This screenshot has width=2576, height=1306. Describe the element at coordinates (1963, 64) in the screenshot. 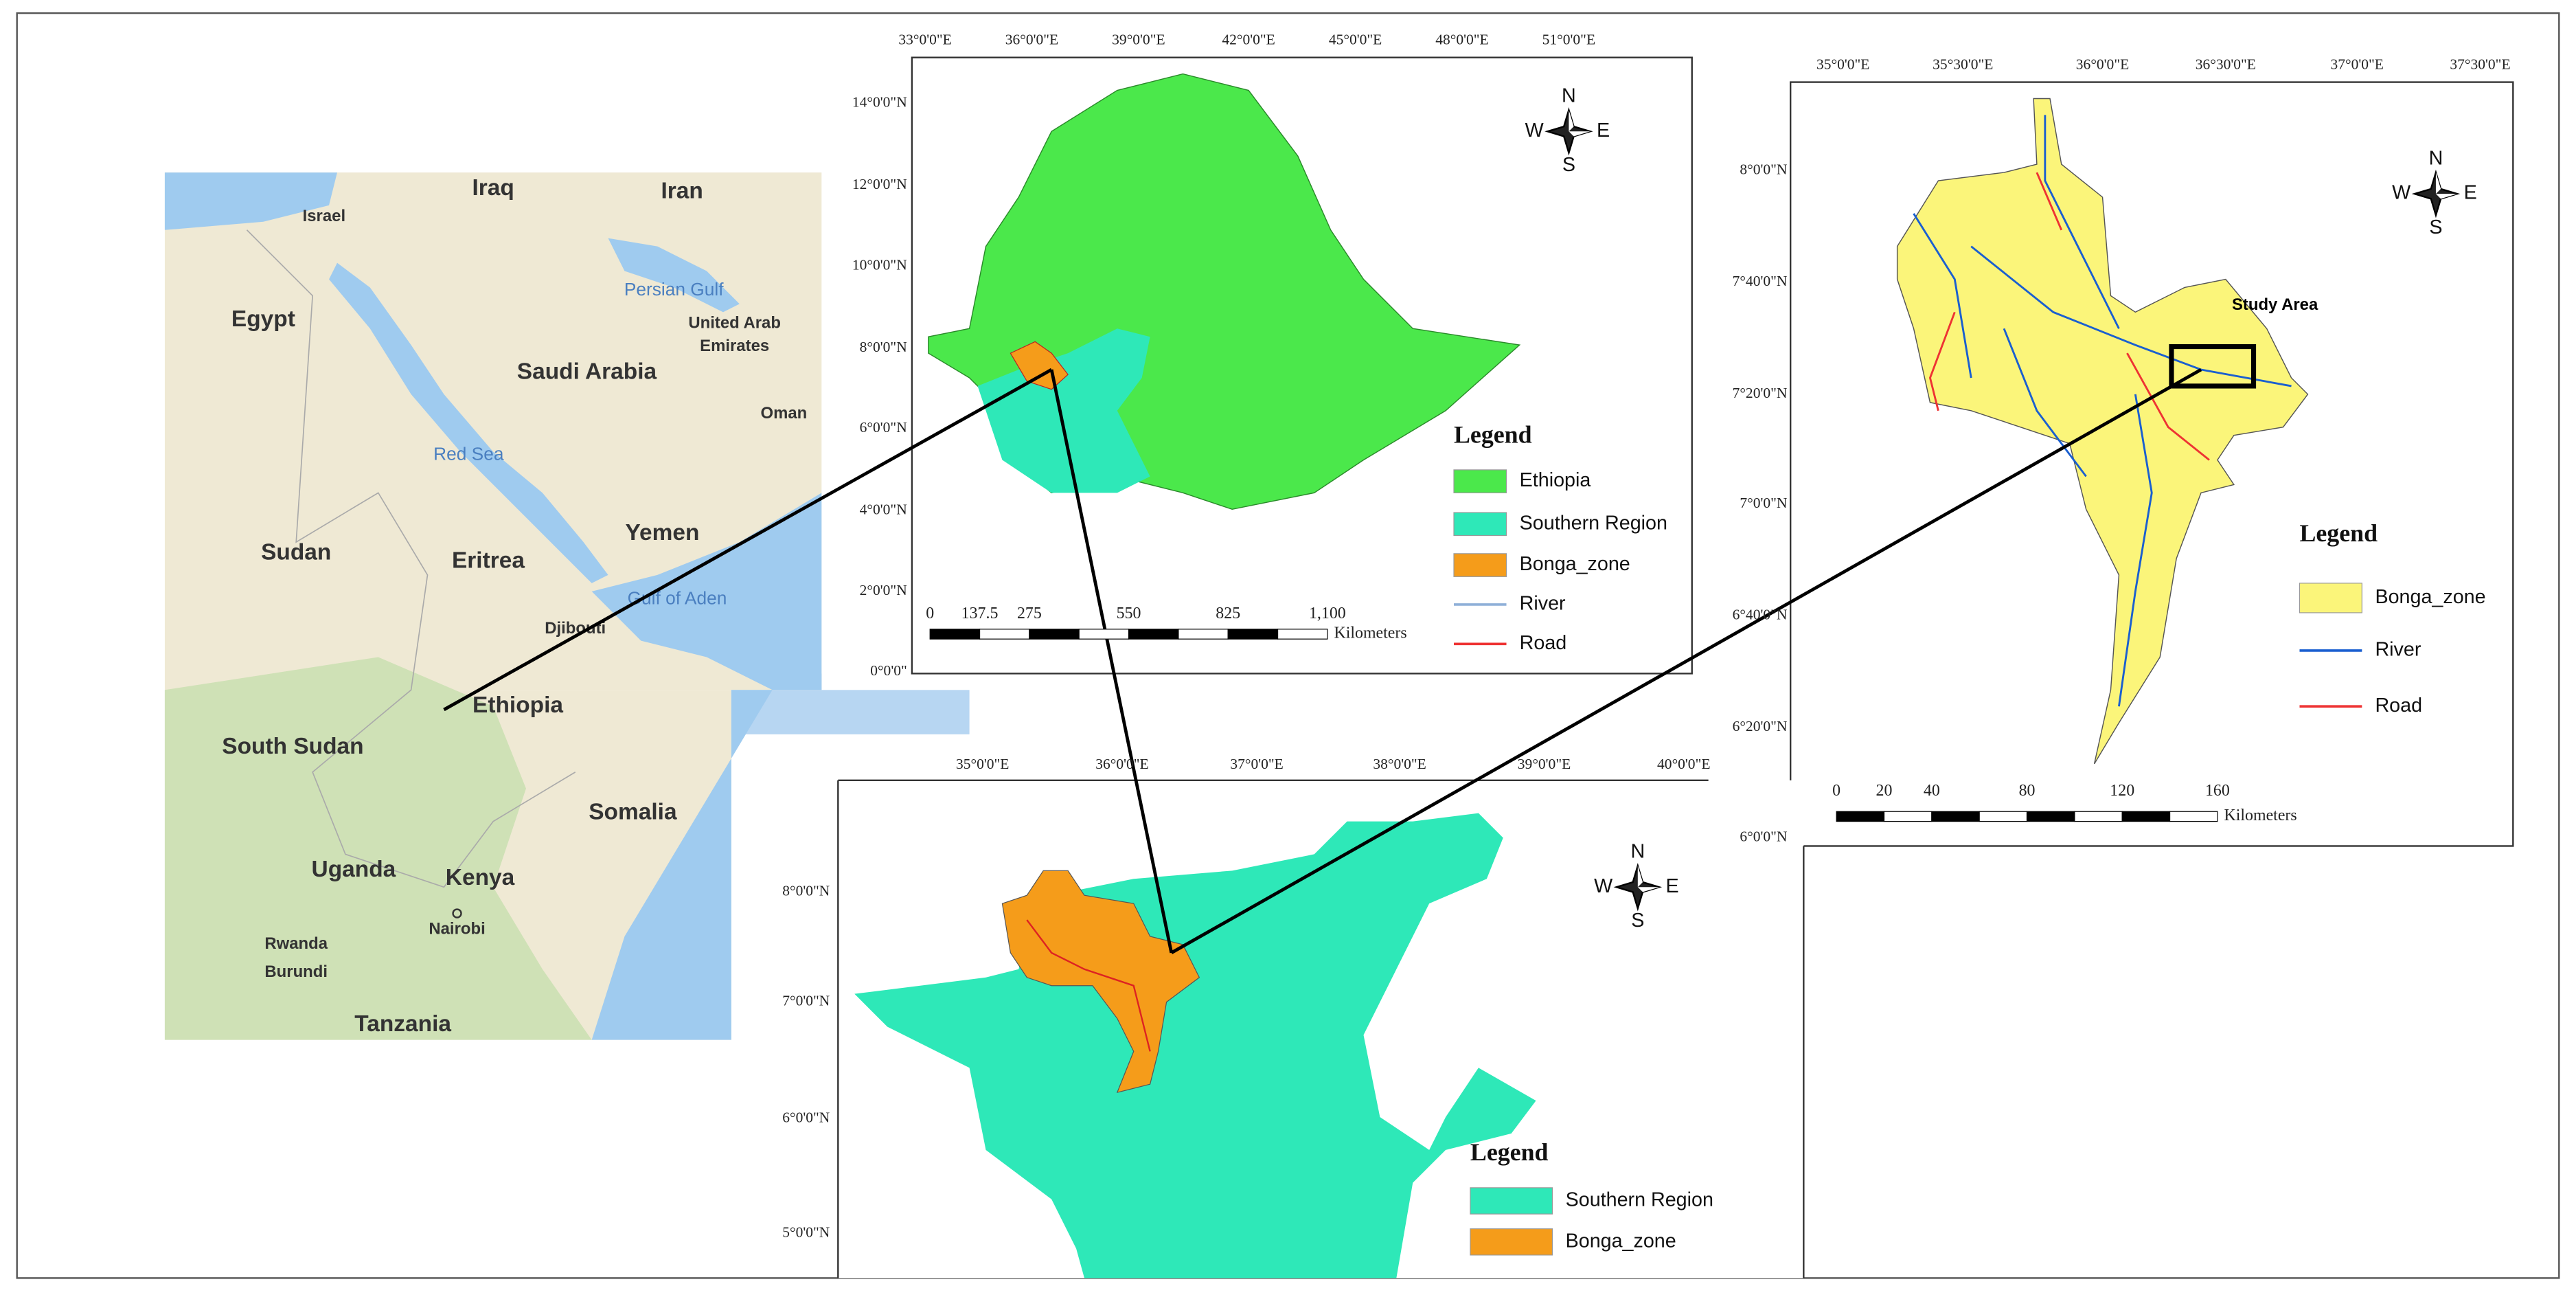

I see `x-tick-label: 35°30'0"E` at that location.